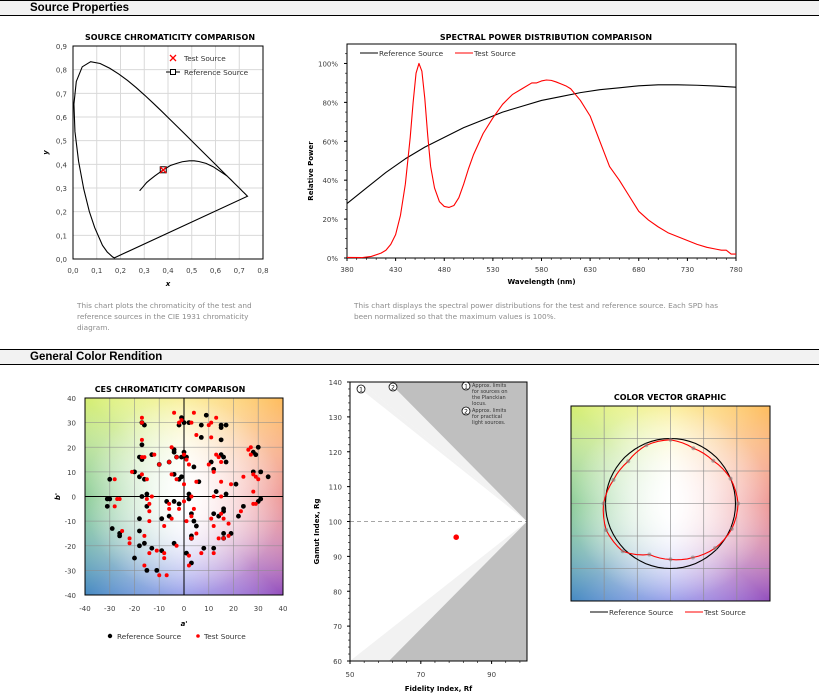 Image resolution: width=819 pixels, height=699 pixels. What do you see at coordinates (71, 448) in the screenshot?
I see `y-tick-label: 20` at bounding box center [71, 448].